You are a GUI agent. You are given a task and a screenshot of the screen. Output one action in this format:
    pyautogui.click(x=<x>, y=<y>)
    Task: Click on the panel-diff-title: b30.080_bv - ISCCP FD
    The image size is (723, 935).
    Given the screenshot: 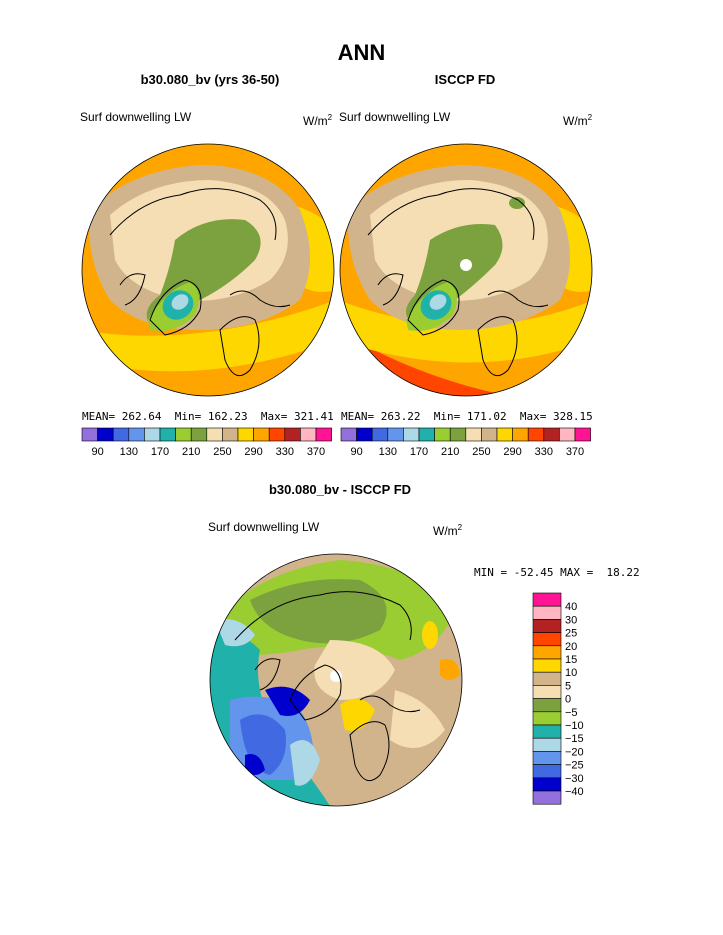 What is the action you would take?
    pyautogui.click(x=340, y=489)
    